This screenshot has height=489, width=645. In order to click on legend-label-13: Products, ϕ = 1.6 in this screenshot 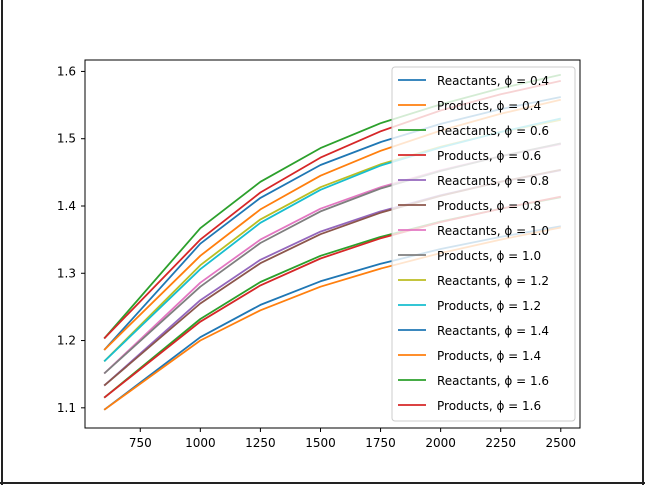, I will do `click(489, 406)`.